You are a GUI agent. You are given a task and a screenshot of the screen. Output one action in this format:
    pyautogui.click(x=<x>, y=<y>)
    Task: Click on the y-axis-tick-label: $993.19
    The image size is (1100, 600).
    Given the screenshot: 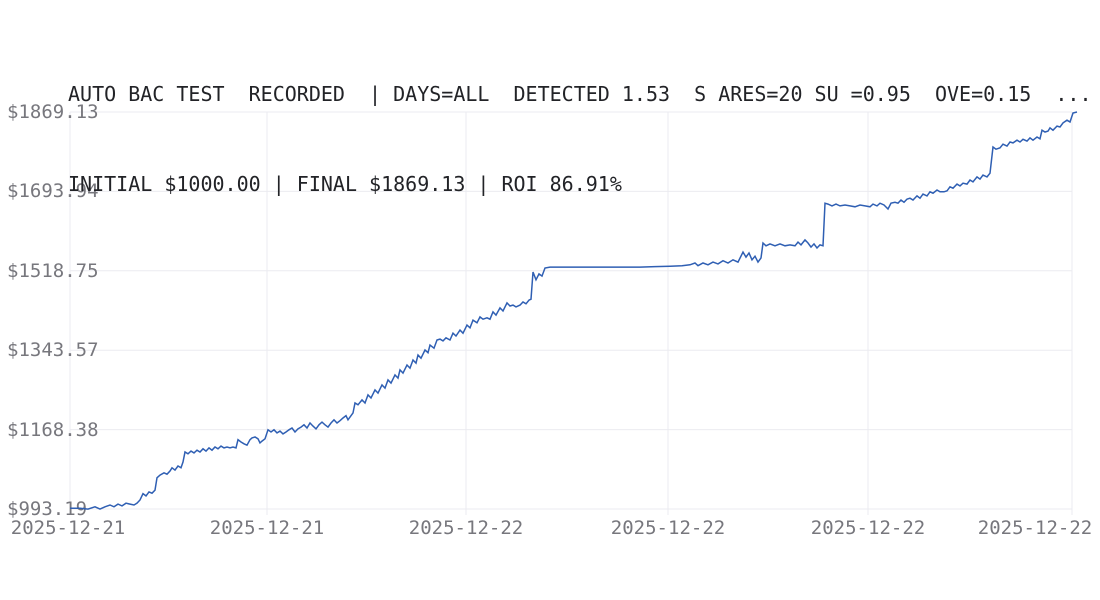 What is the action you would take?
    pyautogui.click(x=47, y=509)
    